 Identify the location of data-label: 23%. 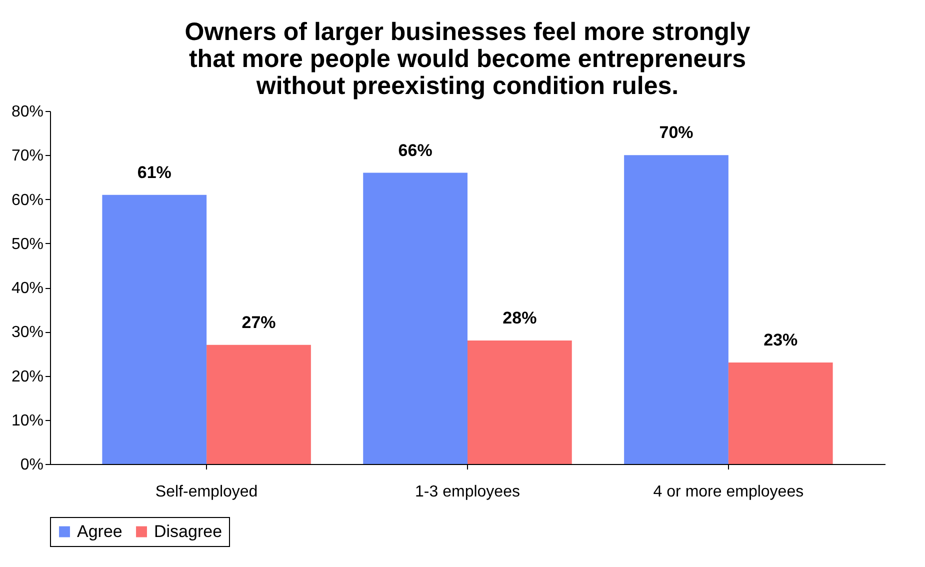
(781, 340).